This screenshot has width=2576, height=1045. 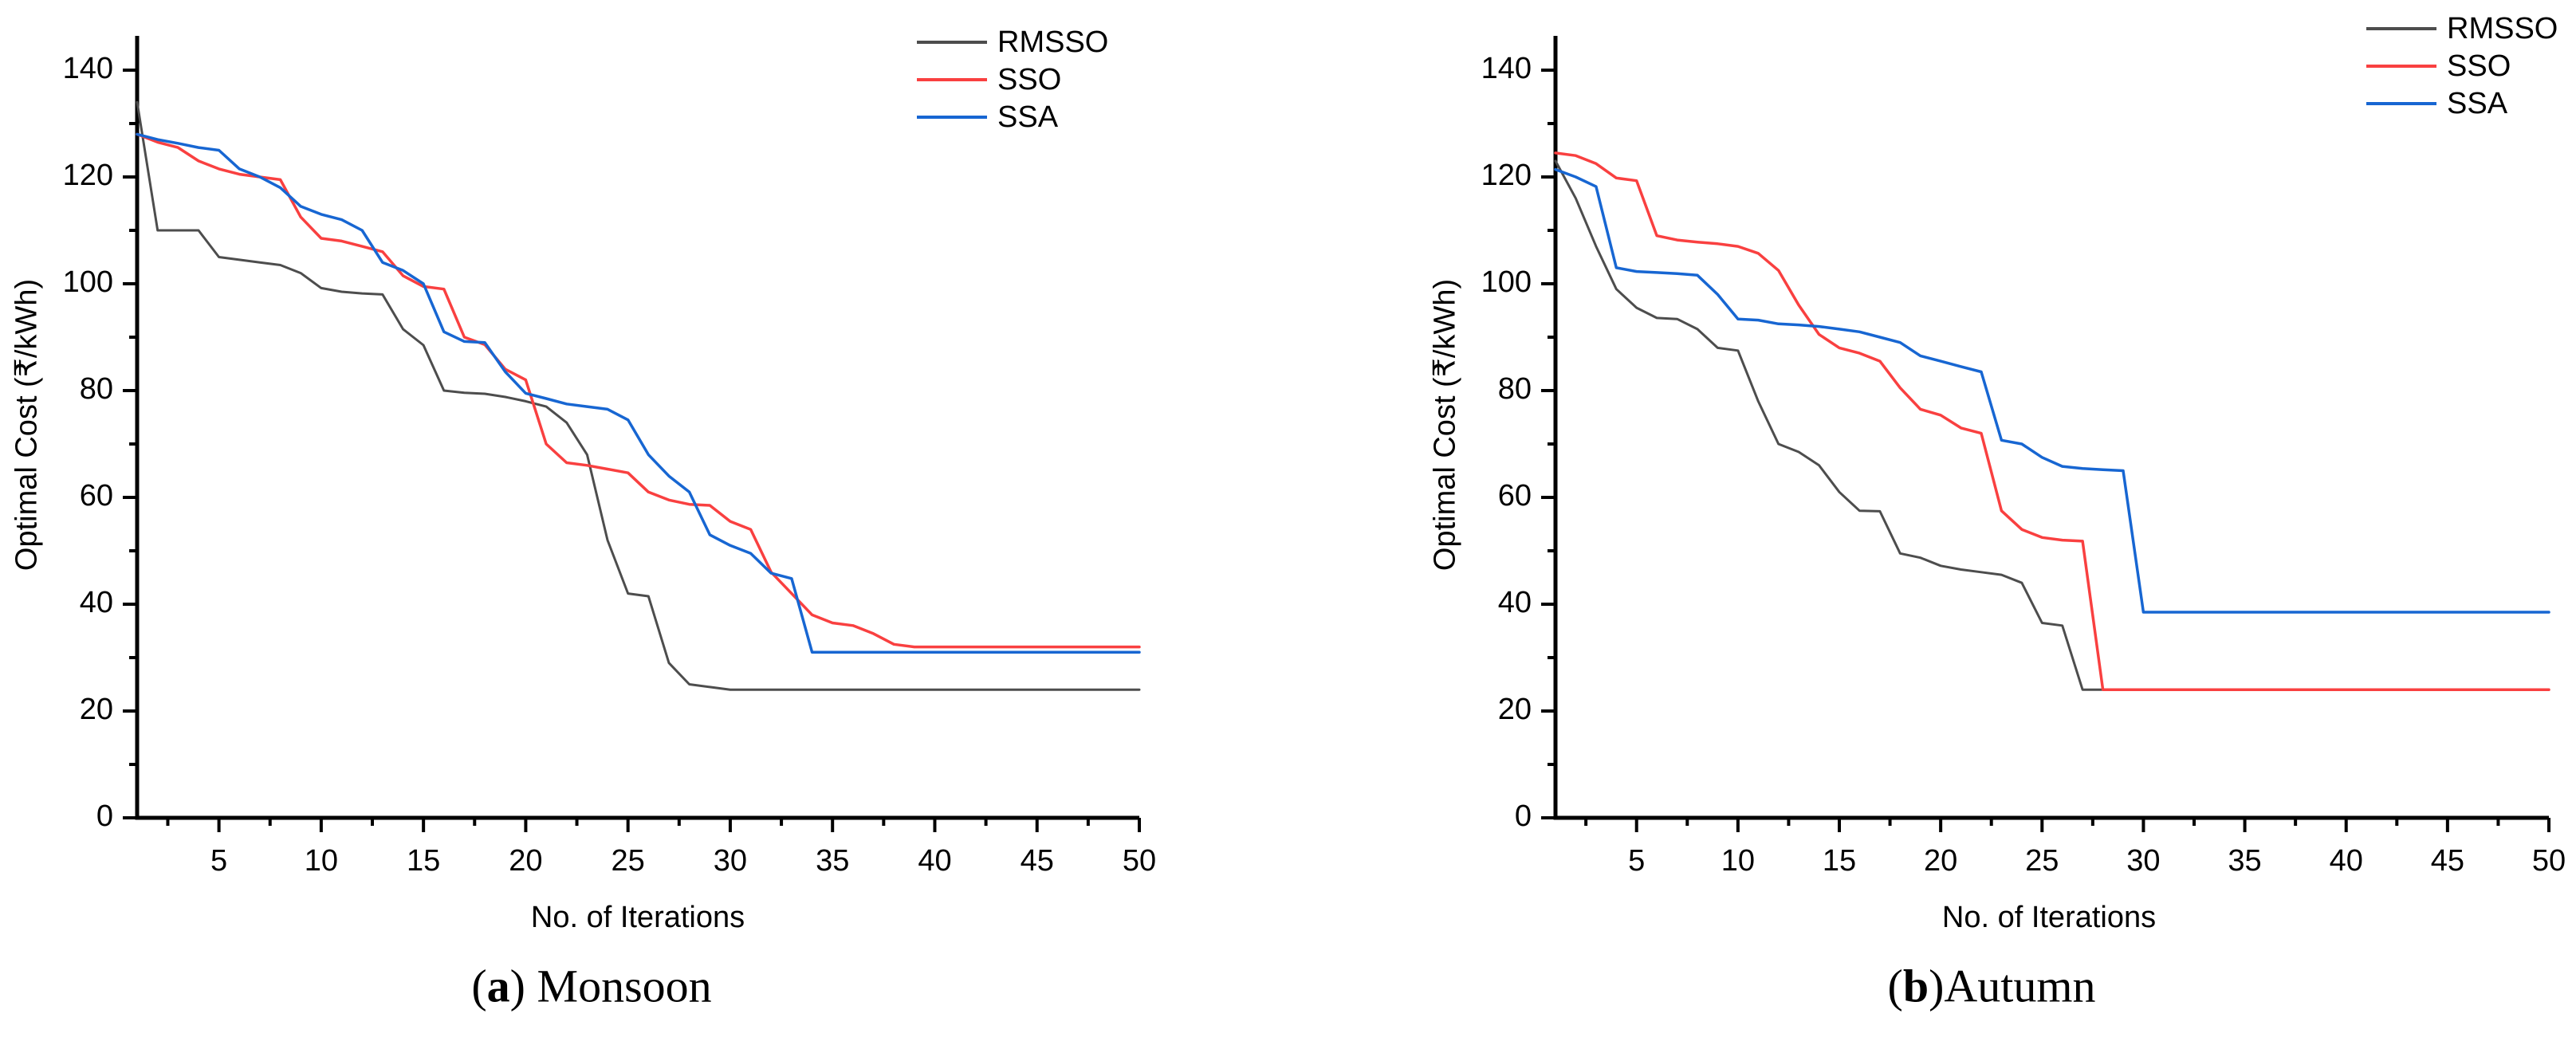 What do you see at coordinates (638, 918) in the screenshot?
I see `x-axis-title-monsoon: No. of Iterations` at bounding box center [638, 918].